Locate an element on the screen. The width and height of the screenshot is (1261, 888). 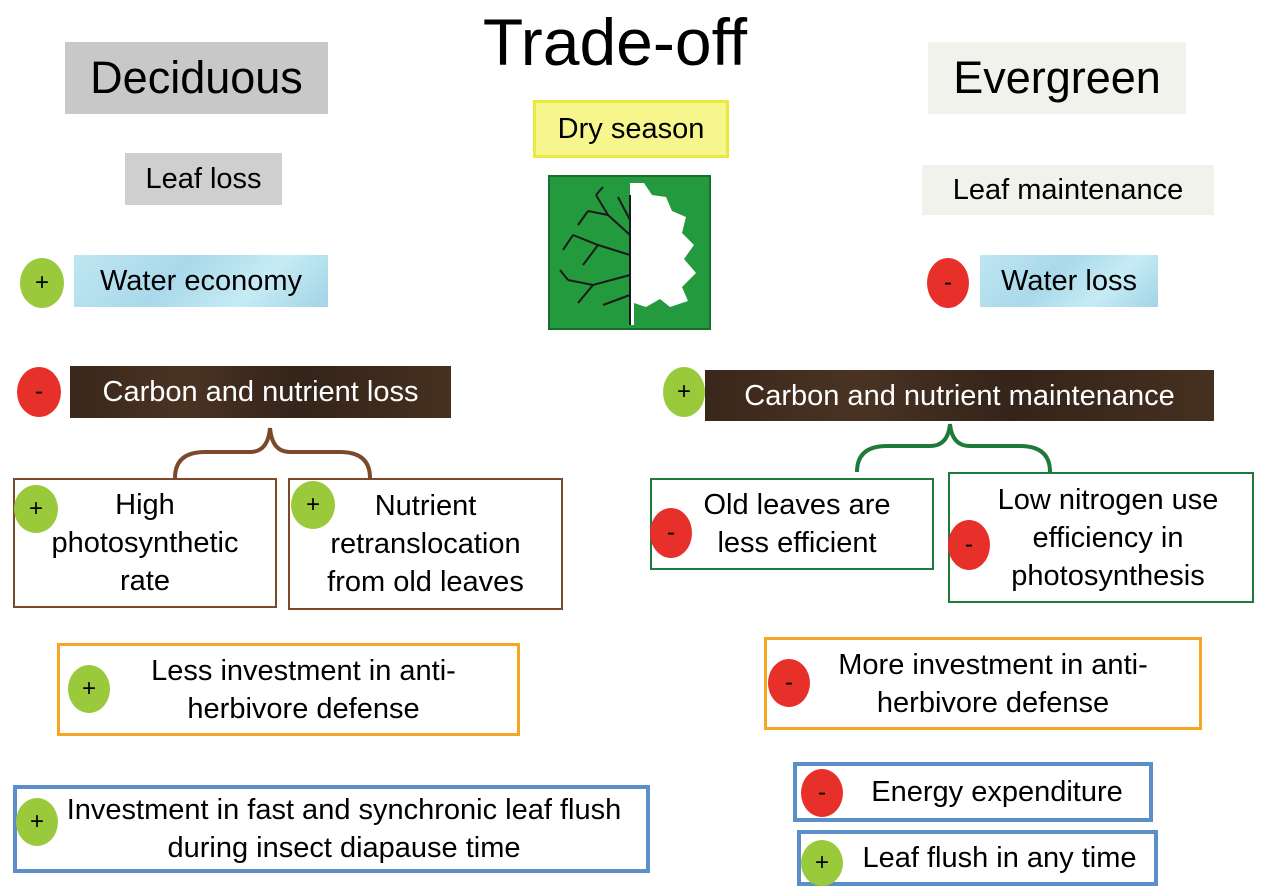
deciduous-strategy: Leaf loss is located at coordinates (203, 179).